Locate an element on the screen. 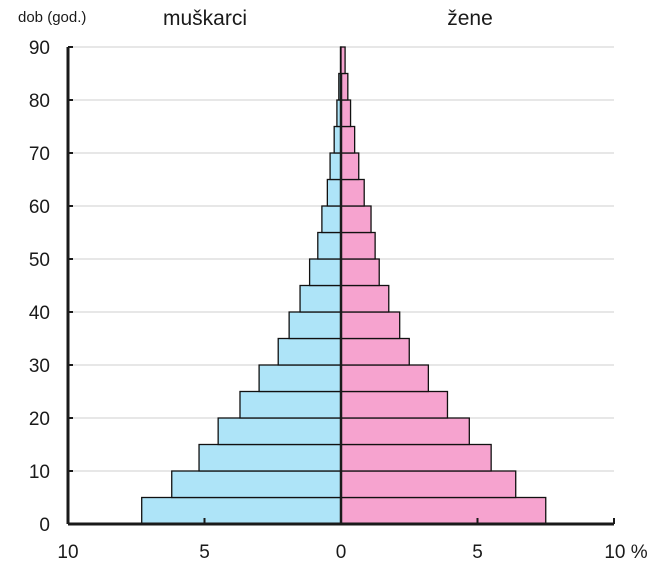 Image resolution: width=659 pixels, height=567 pixels. y-tick-label: 30 is located at coordinates (39, 366).